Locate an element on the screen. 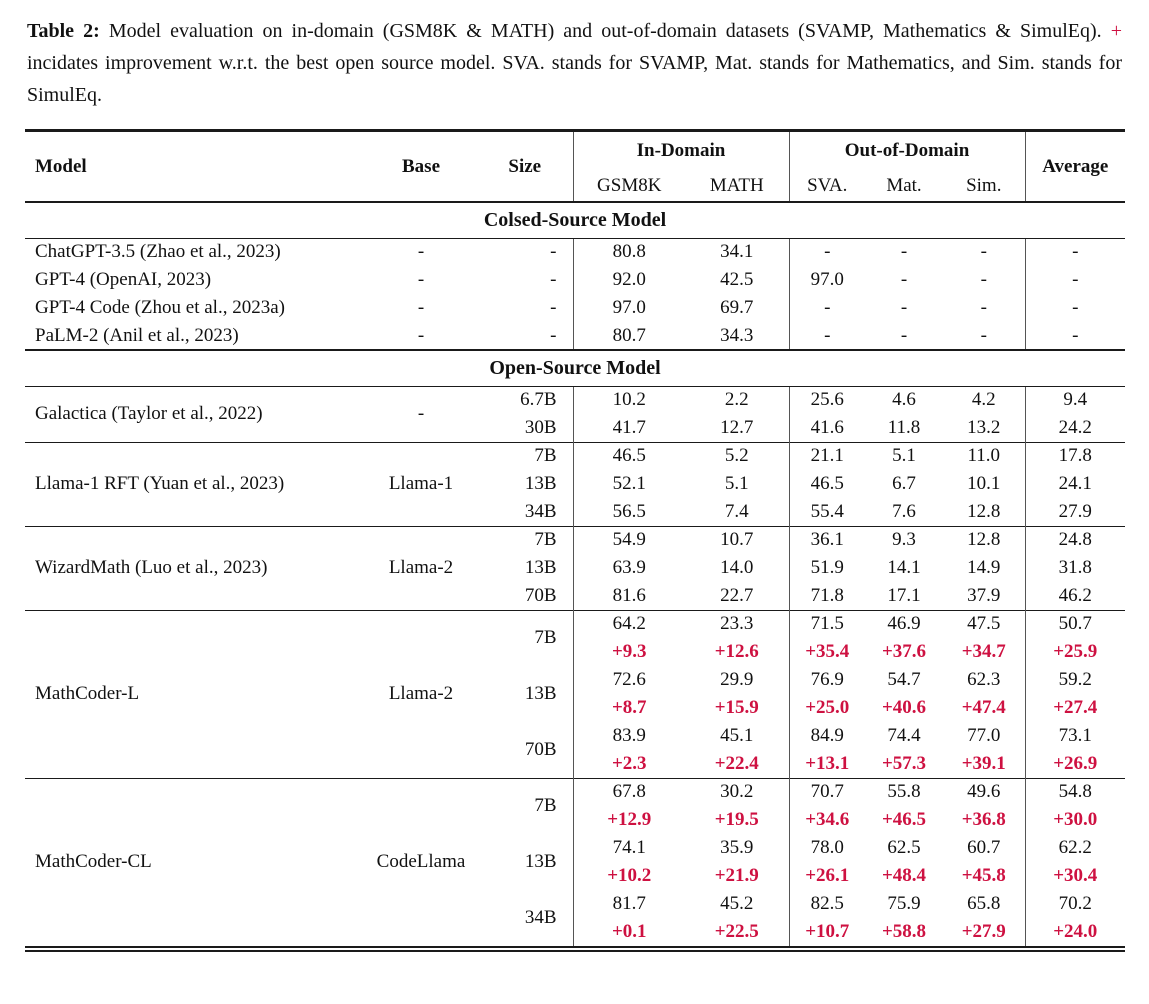 The width and height of the screenshot is (1149, 1004). cell-delta-gsm8k: +9.3 is located at coordinates (629, 651).